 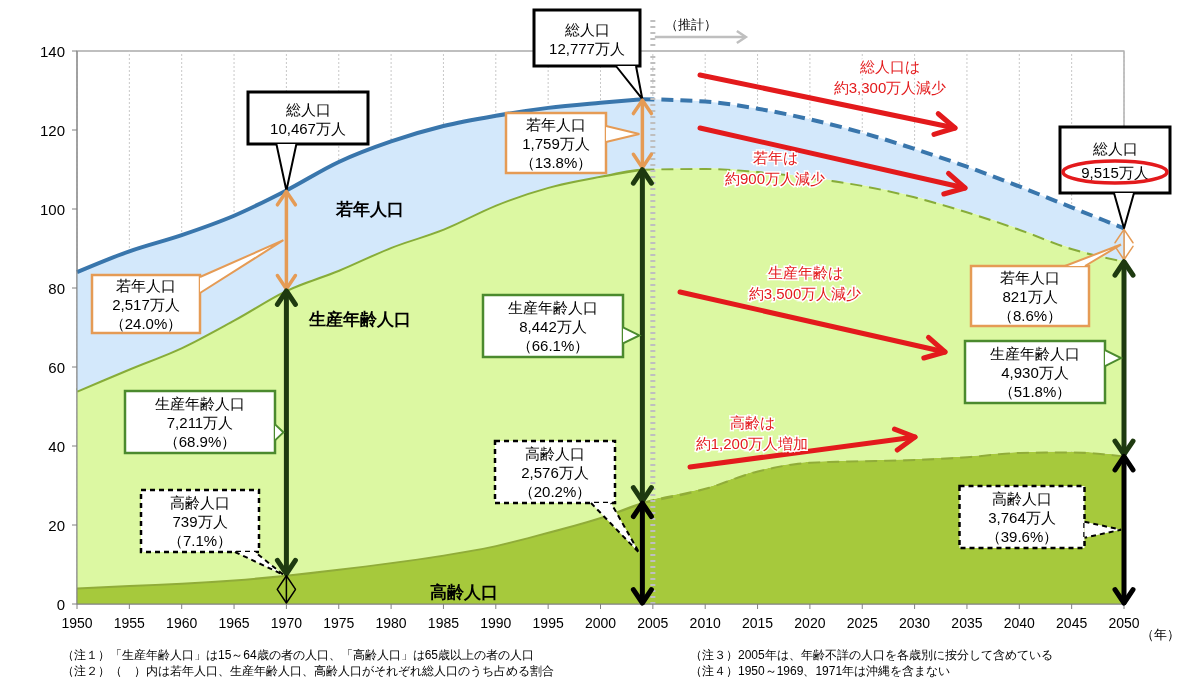 I want to click on text: （注１）「生産年齢人口」は15～64歳の者の人口、「高齢人口」は65歳以上の者の人口, so click(x=298, y=655).